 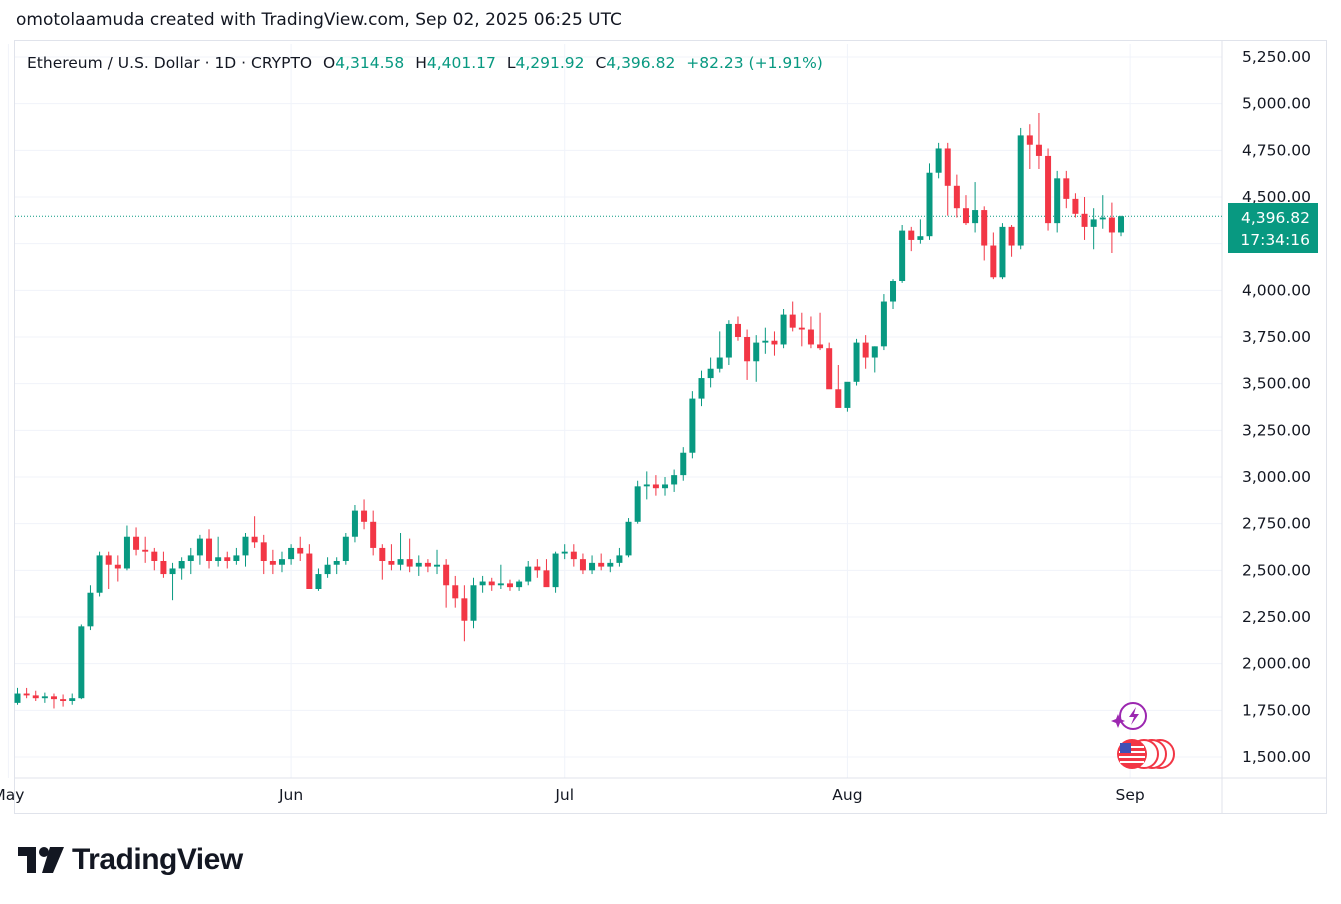 I want to click on tradingview-logo: TradingView, so click(x=130, y=860).